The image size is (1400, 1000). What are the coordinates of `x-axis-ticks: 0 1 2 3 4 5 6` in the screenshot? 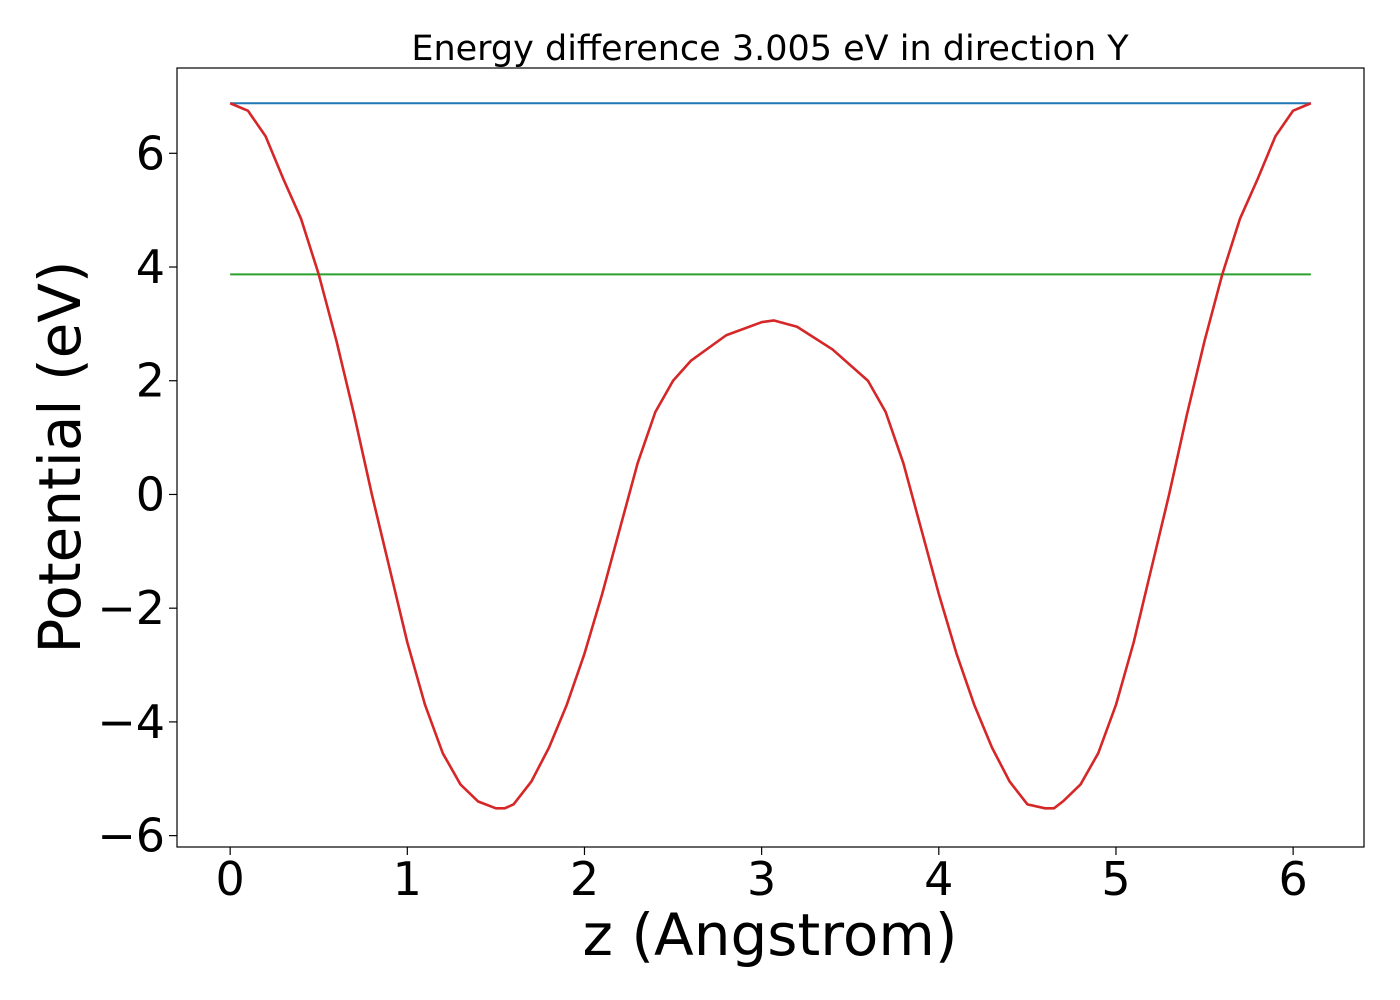 It's located at (762, 876).